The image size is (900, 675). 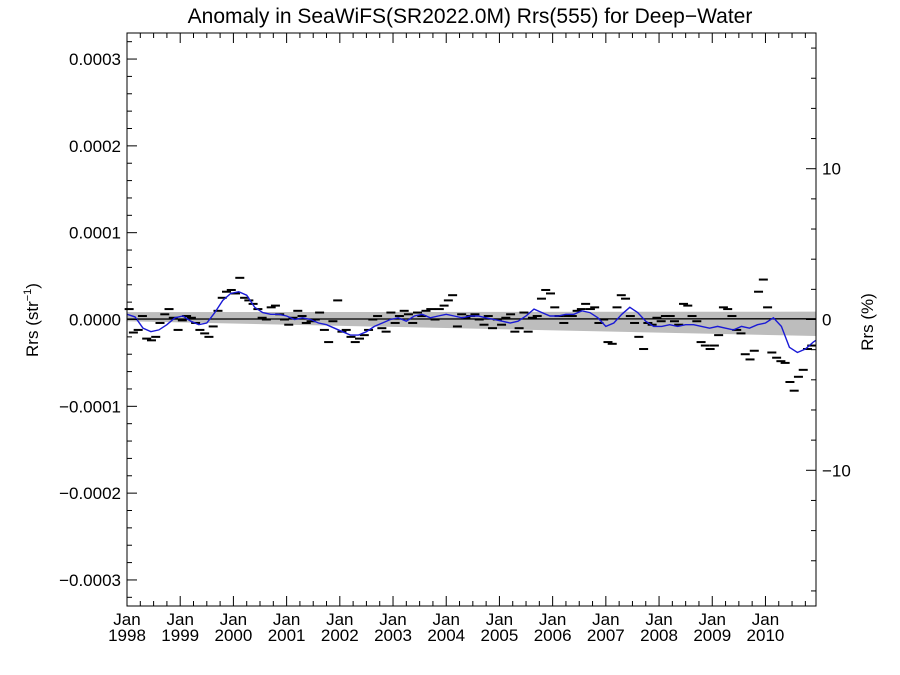 I want to click on x-tick-year-label: 2003, so click(x=393, y=635).